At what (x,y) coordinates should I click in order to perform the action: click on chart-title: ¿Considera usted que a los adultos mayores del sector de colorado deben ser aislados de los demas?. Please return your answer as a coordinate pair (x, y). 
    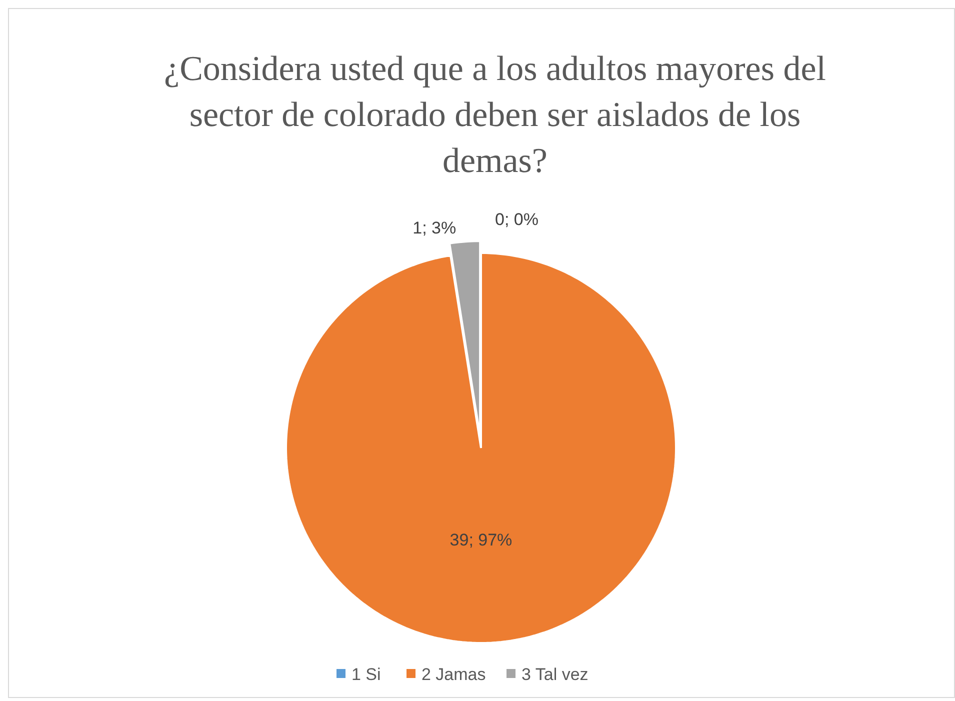
    Looking at the image, I should click on (495, 114).